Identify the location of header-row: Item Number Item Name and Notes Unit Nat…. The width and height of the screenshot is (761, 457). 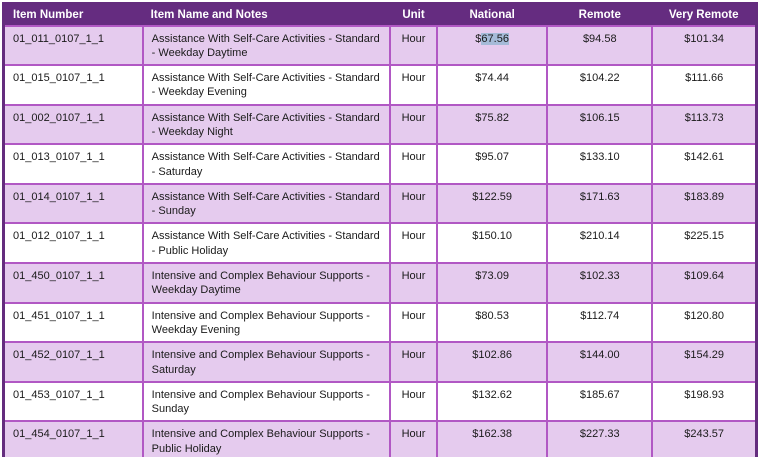
(380, 14).